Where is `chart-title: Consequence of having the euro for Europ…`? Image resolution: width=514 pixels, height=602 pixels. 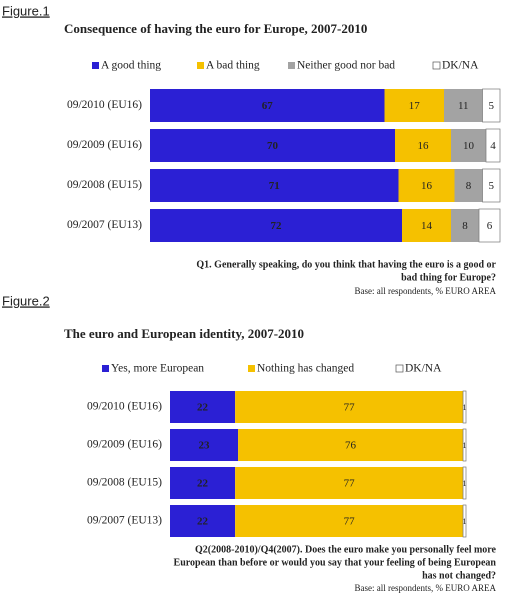
chart-title: Consequence of having the euro for Europ… is located at coordinates (215, 28).